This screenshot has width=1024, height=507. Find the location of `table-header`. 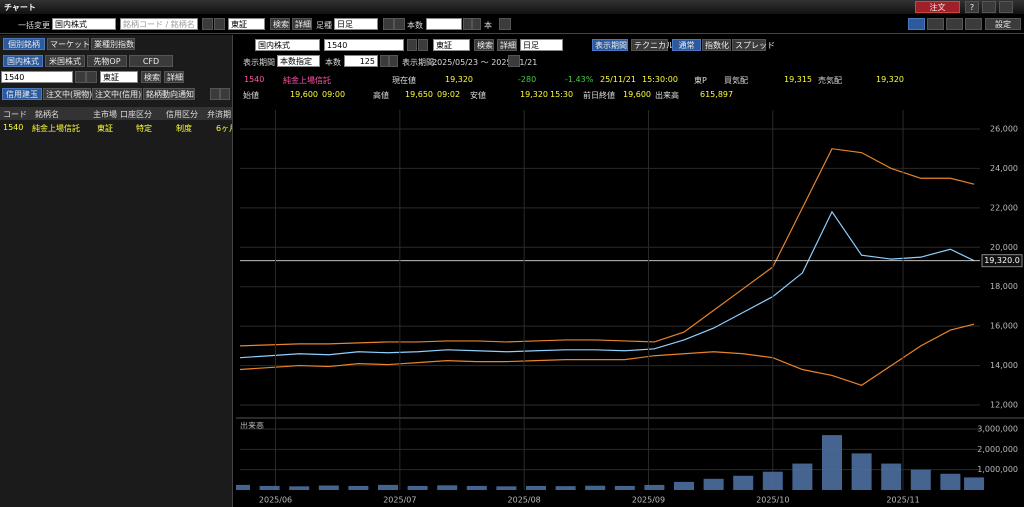

table-header is located at coordinates (116, 113).